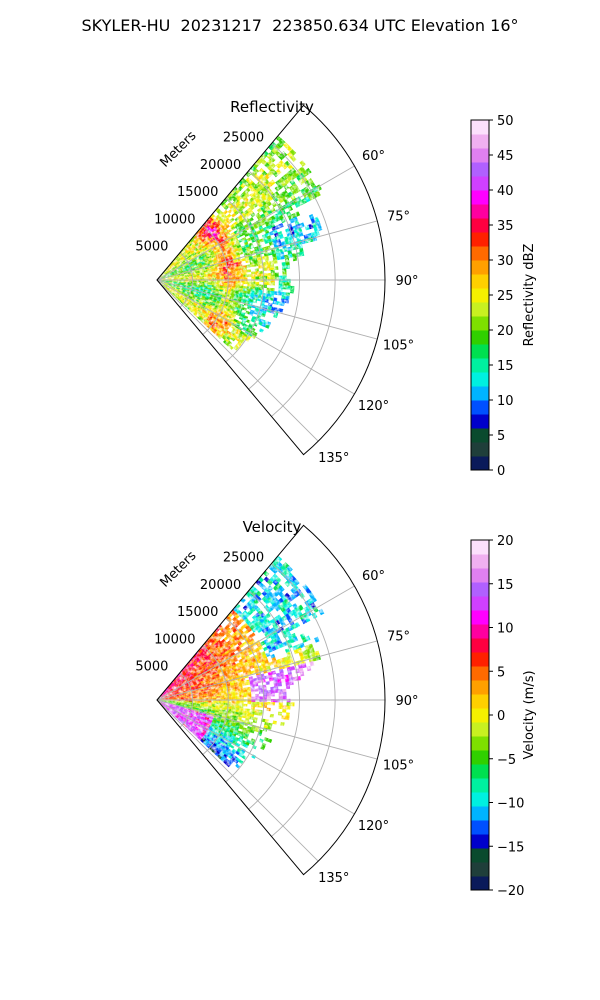 Image resolution: width=600 pixels, height=1000 pixels. What do you see at coordinates (179, 149) in the screenshot?
I see `reflectivity-radial-axis-label: Meters` at bounding box center [179, 149].